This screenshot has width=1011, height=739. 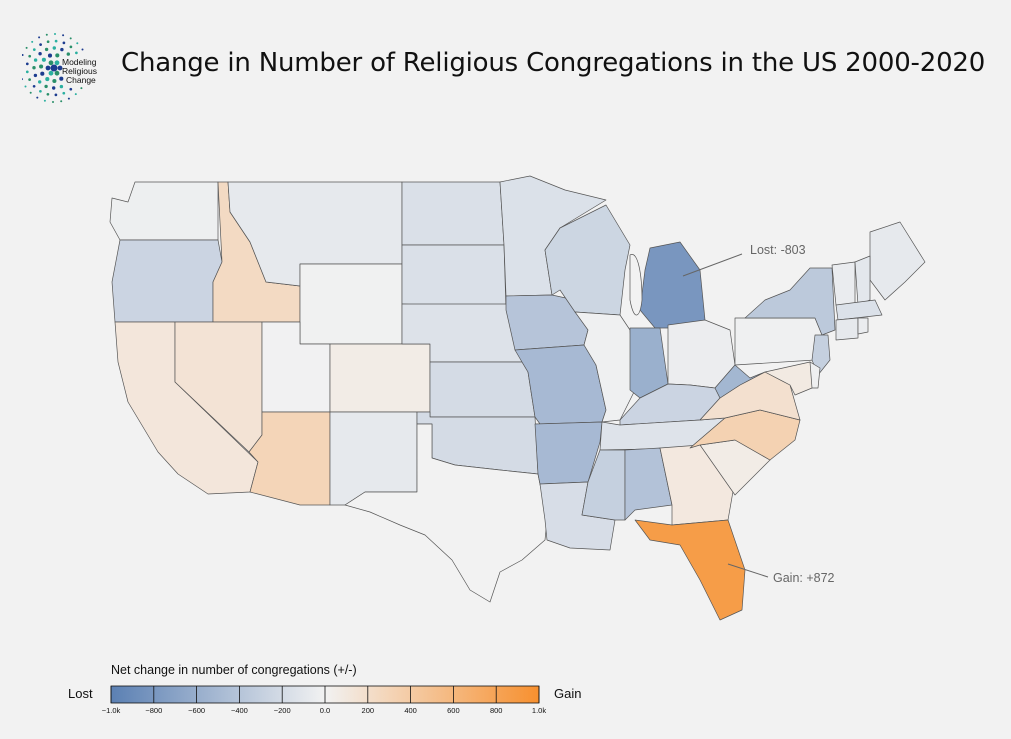 I want to click on state-or, so click(x=167, y=281).